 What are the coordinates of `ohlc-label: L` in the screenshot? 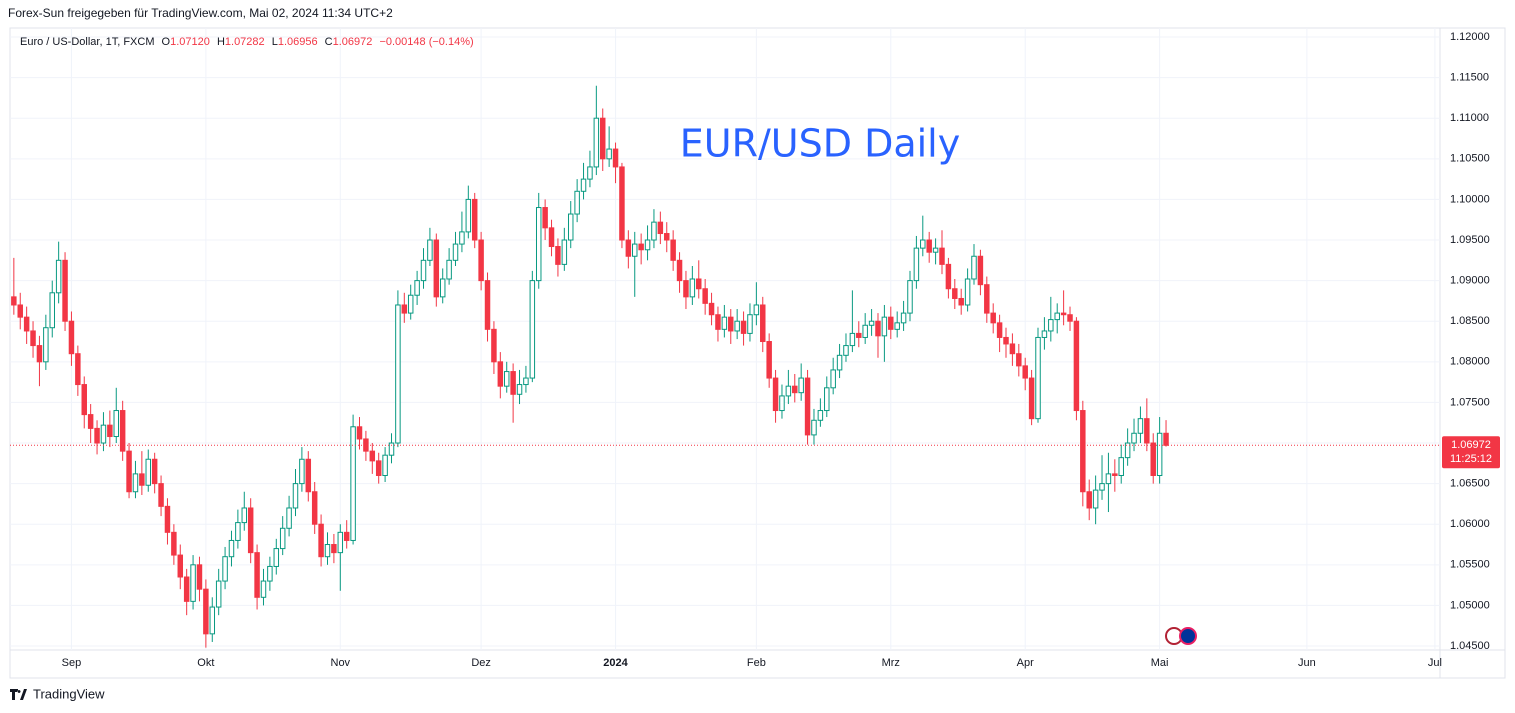 It's located at (275, 42).